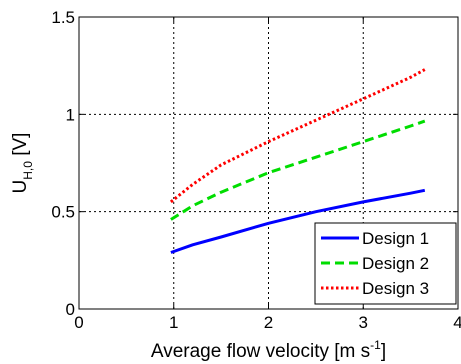  I want to click on x-tick-label: 4, so click(457, 322).